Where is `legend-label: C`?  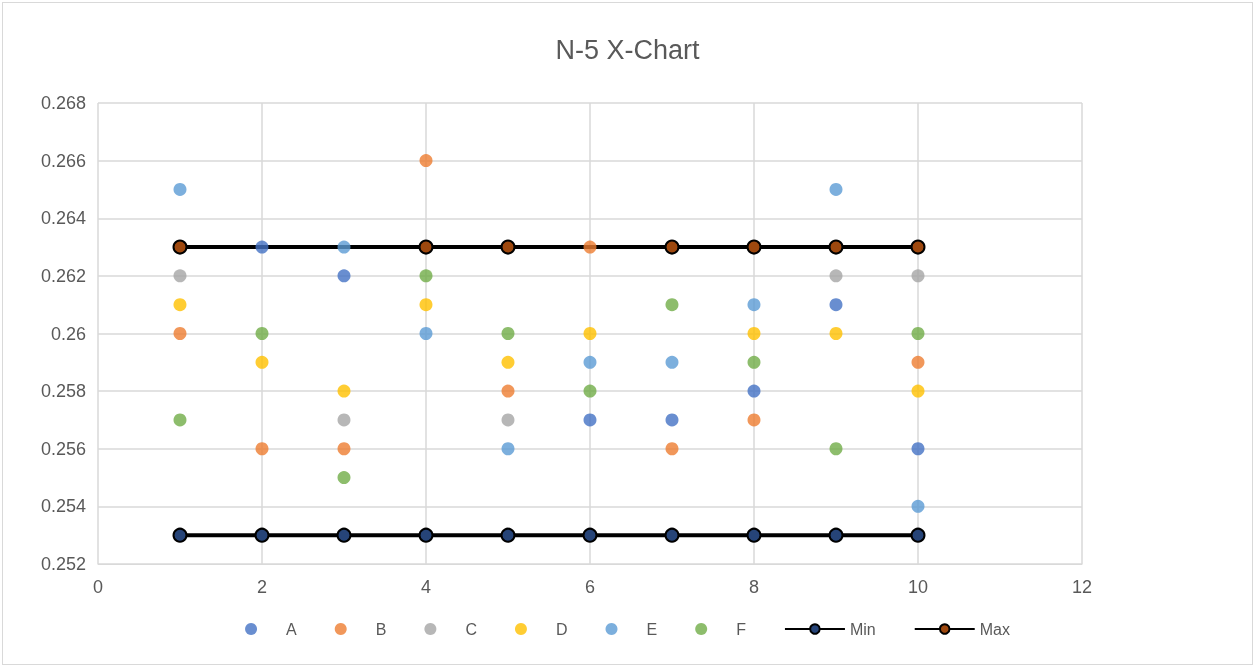 legend-label: C is located at coordinates (471, 629).